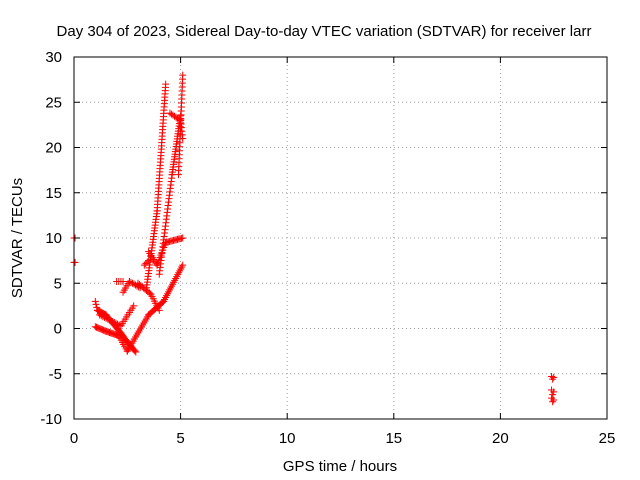 The width and height of the screenshot is (640, 480). Describe the element at coordinates (74, 438) in the screenshot. I see `x-tick-label: 0` at that location.